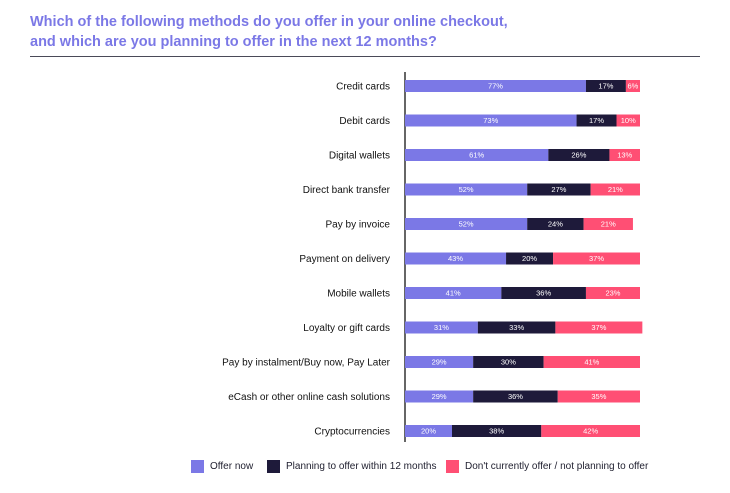 The image size is (730, 493). Describe the element at coordinates (365, 56) in the screenshot. I see `title-divider` at that location.